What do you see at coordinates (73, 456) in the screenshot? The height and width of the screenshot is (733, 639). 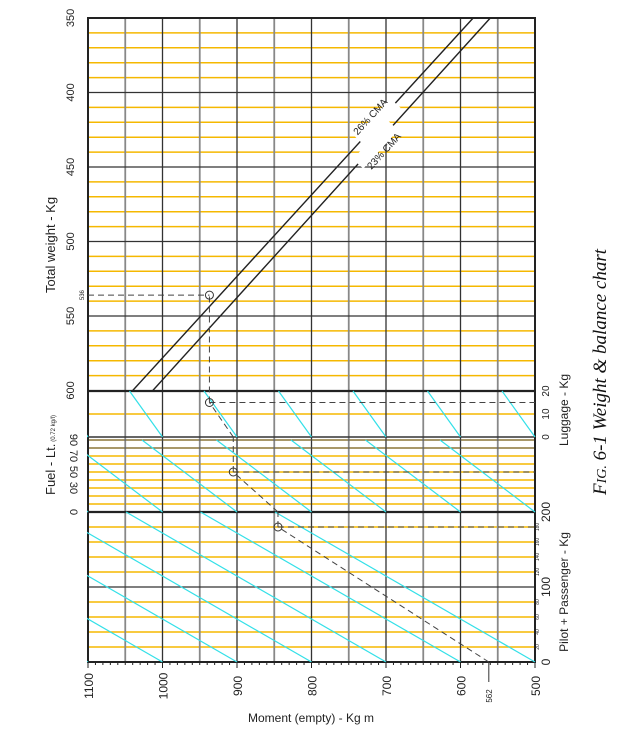 I see `fuel-tick-label: 70` at bounding box center [73, 456].